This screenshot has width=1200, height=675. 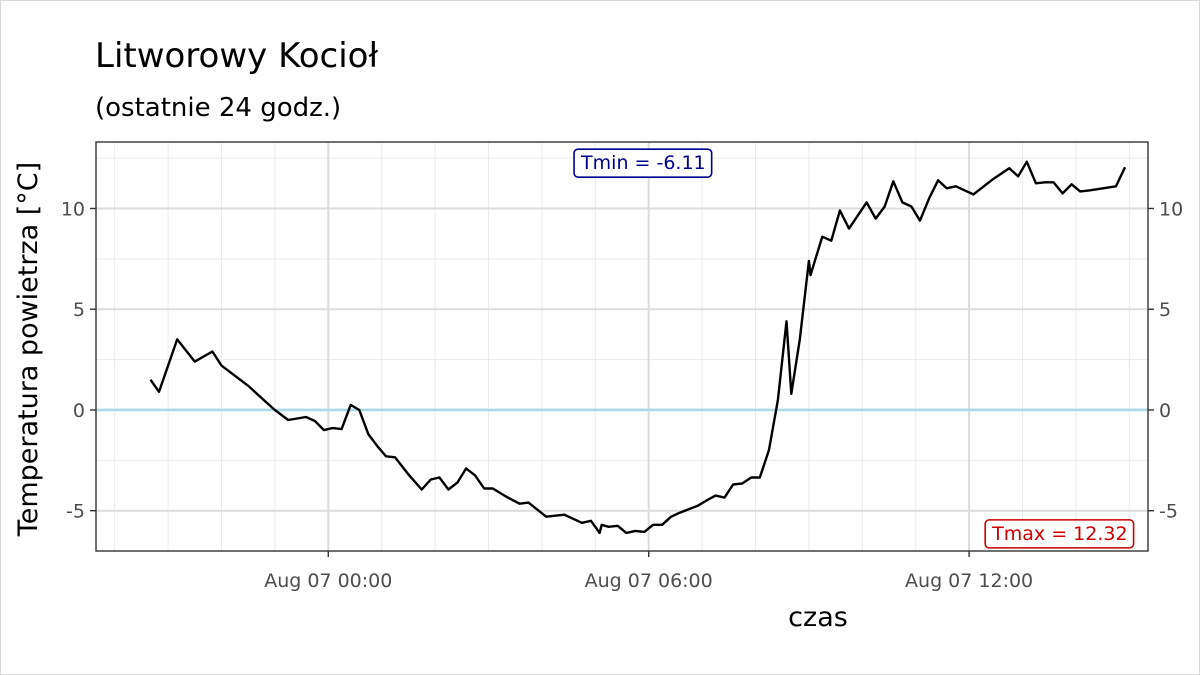 What do you see at coordinates (1165, 310) in the screenshot?
I see `y-tick-label-right: 5` at bounding box center [1165, 310].